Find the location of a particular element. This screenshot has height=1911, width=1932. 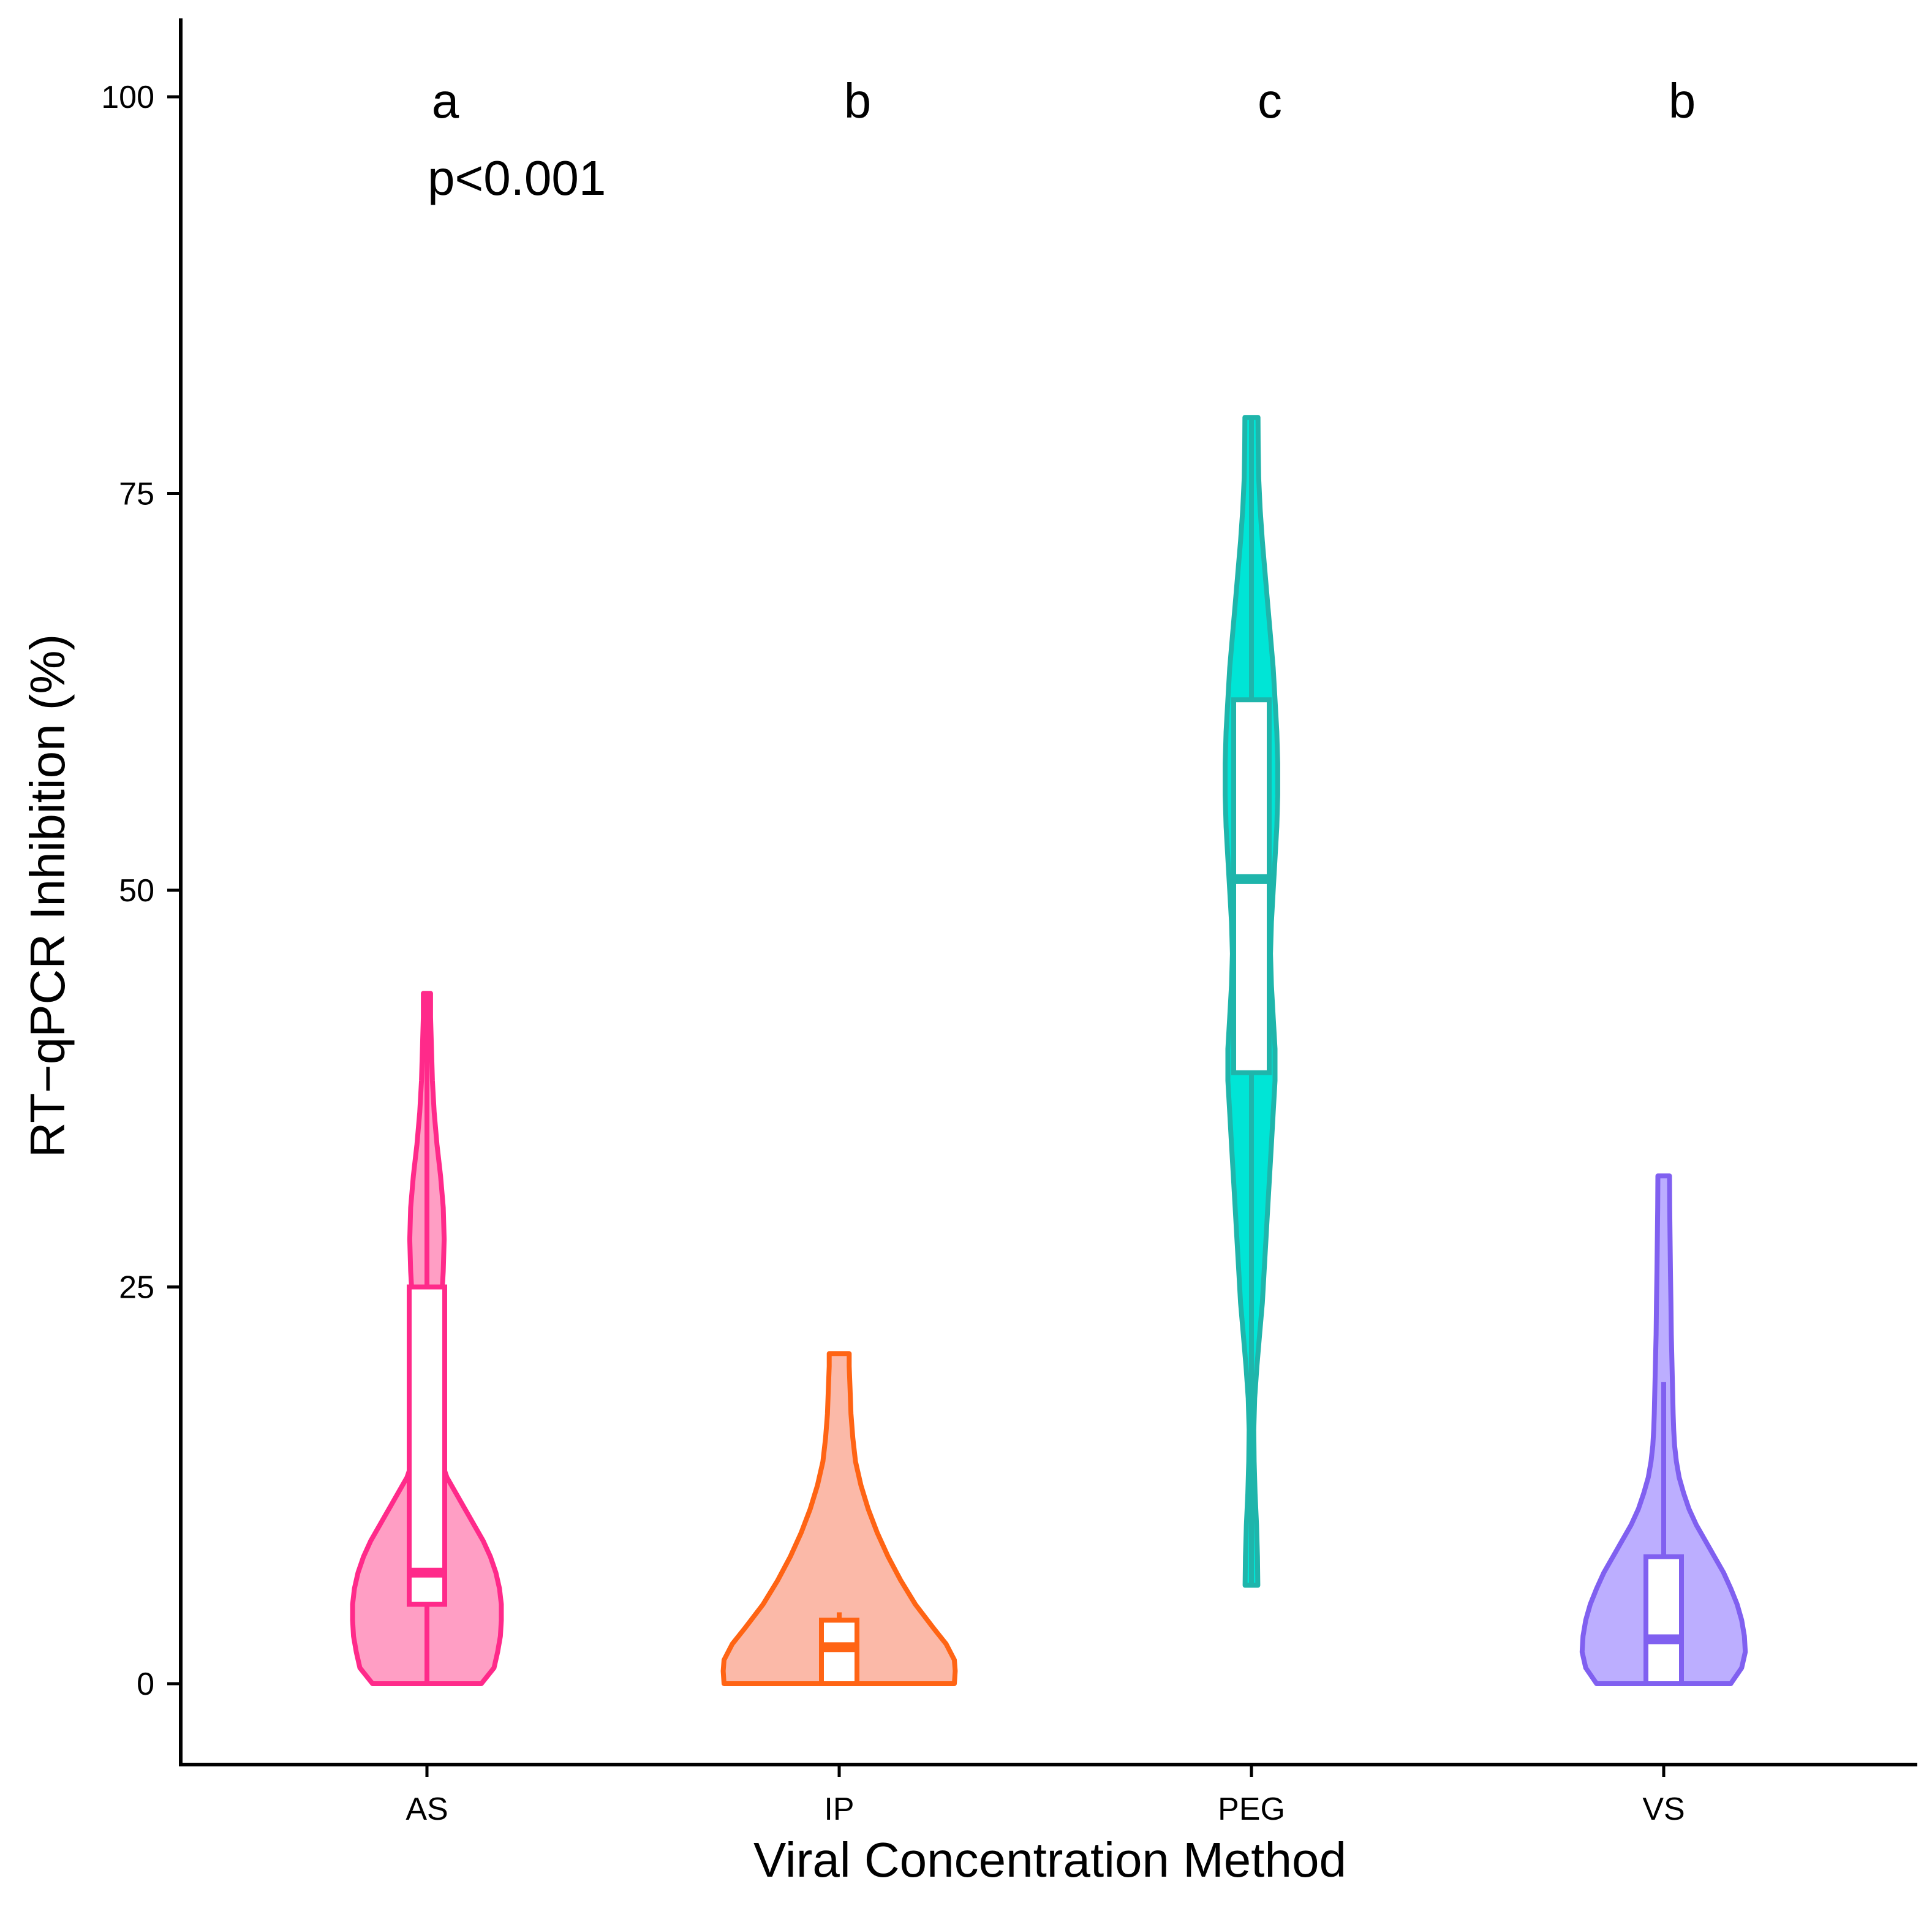

p-value-annotation: p<0.001 is located at coordinates (517, 178).